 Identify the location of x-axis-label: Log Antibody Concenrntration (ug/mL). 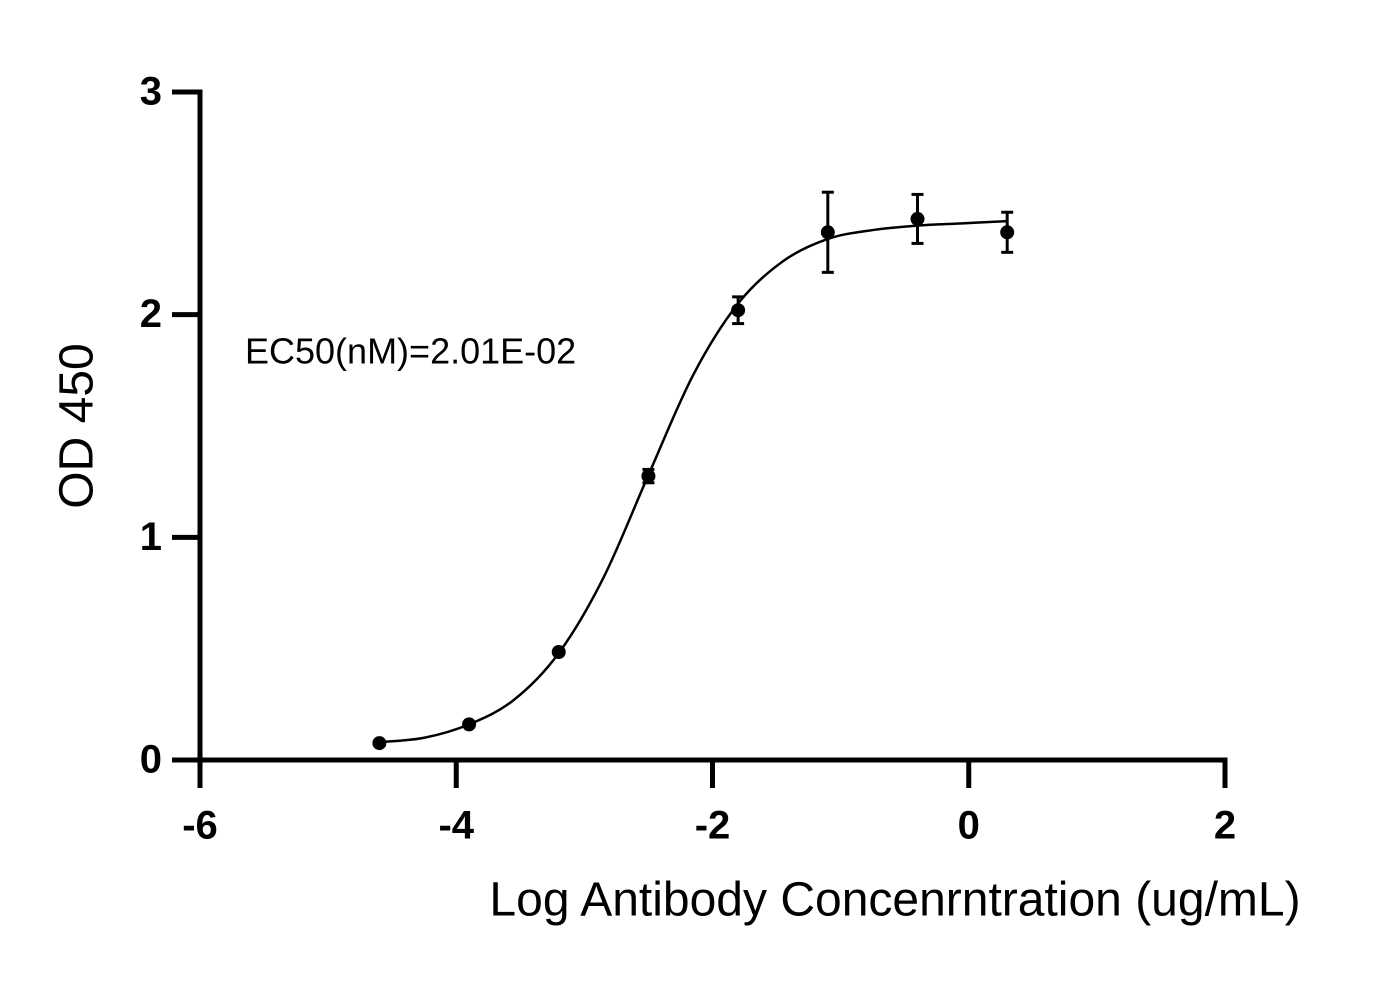
(894, 900).